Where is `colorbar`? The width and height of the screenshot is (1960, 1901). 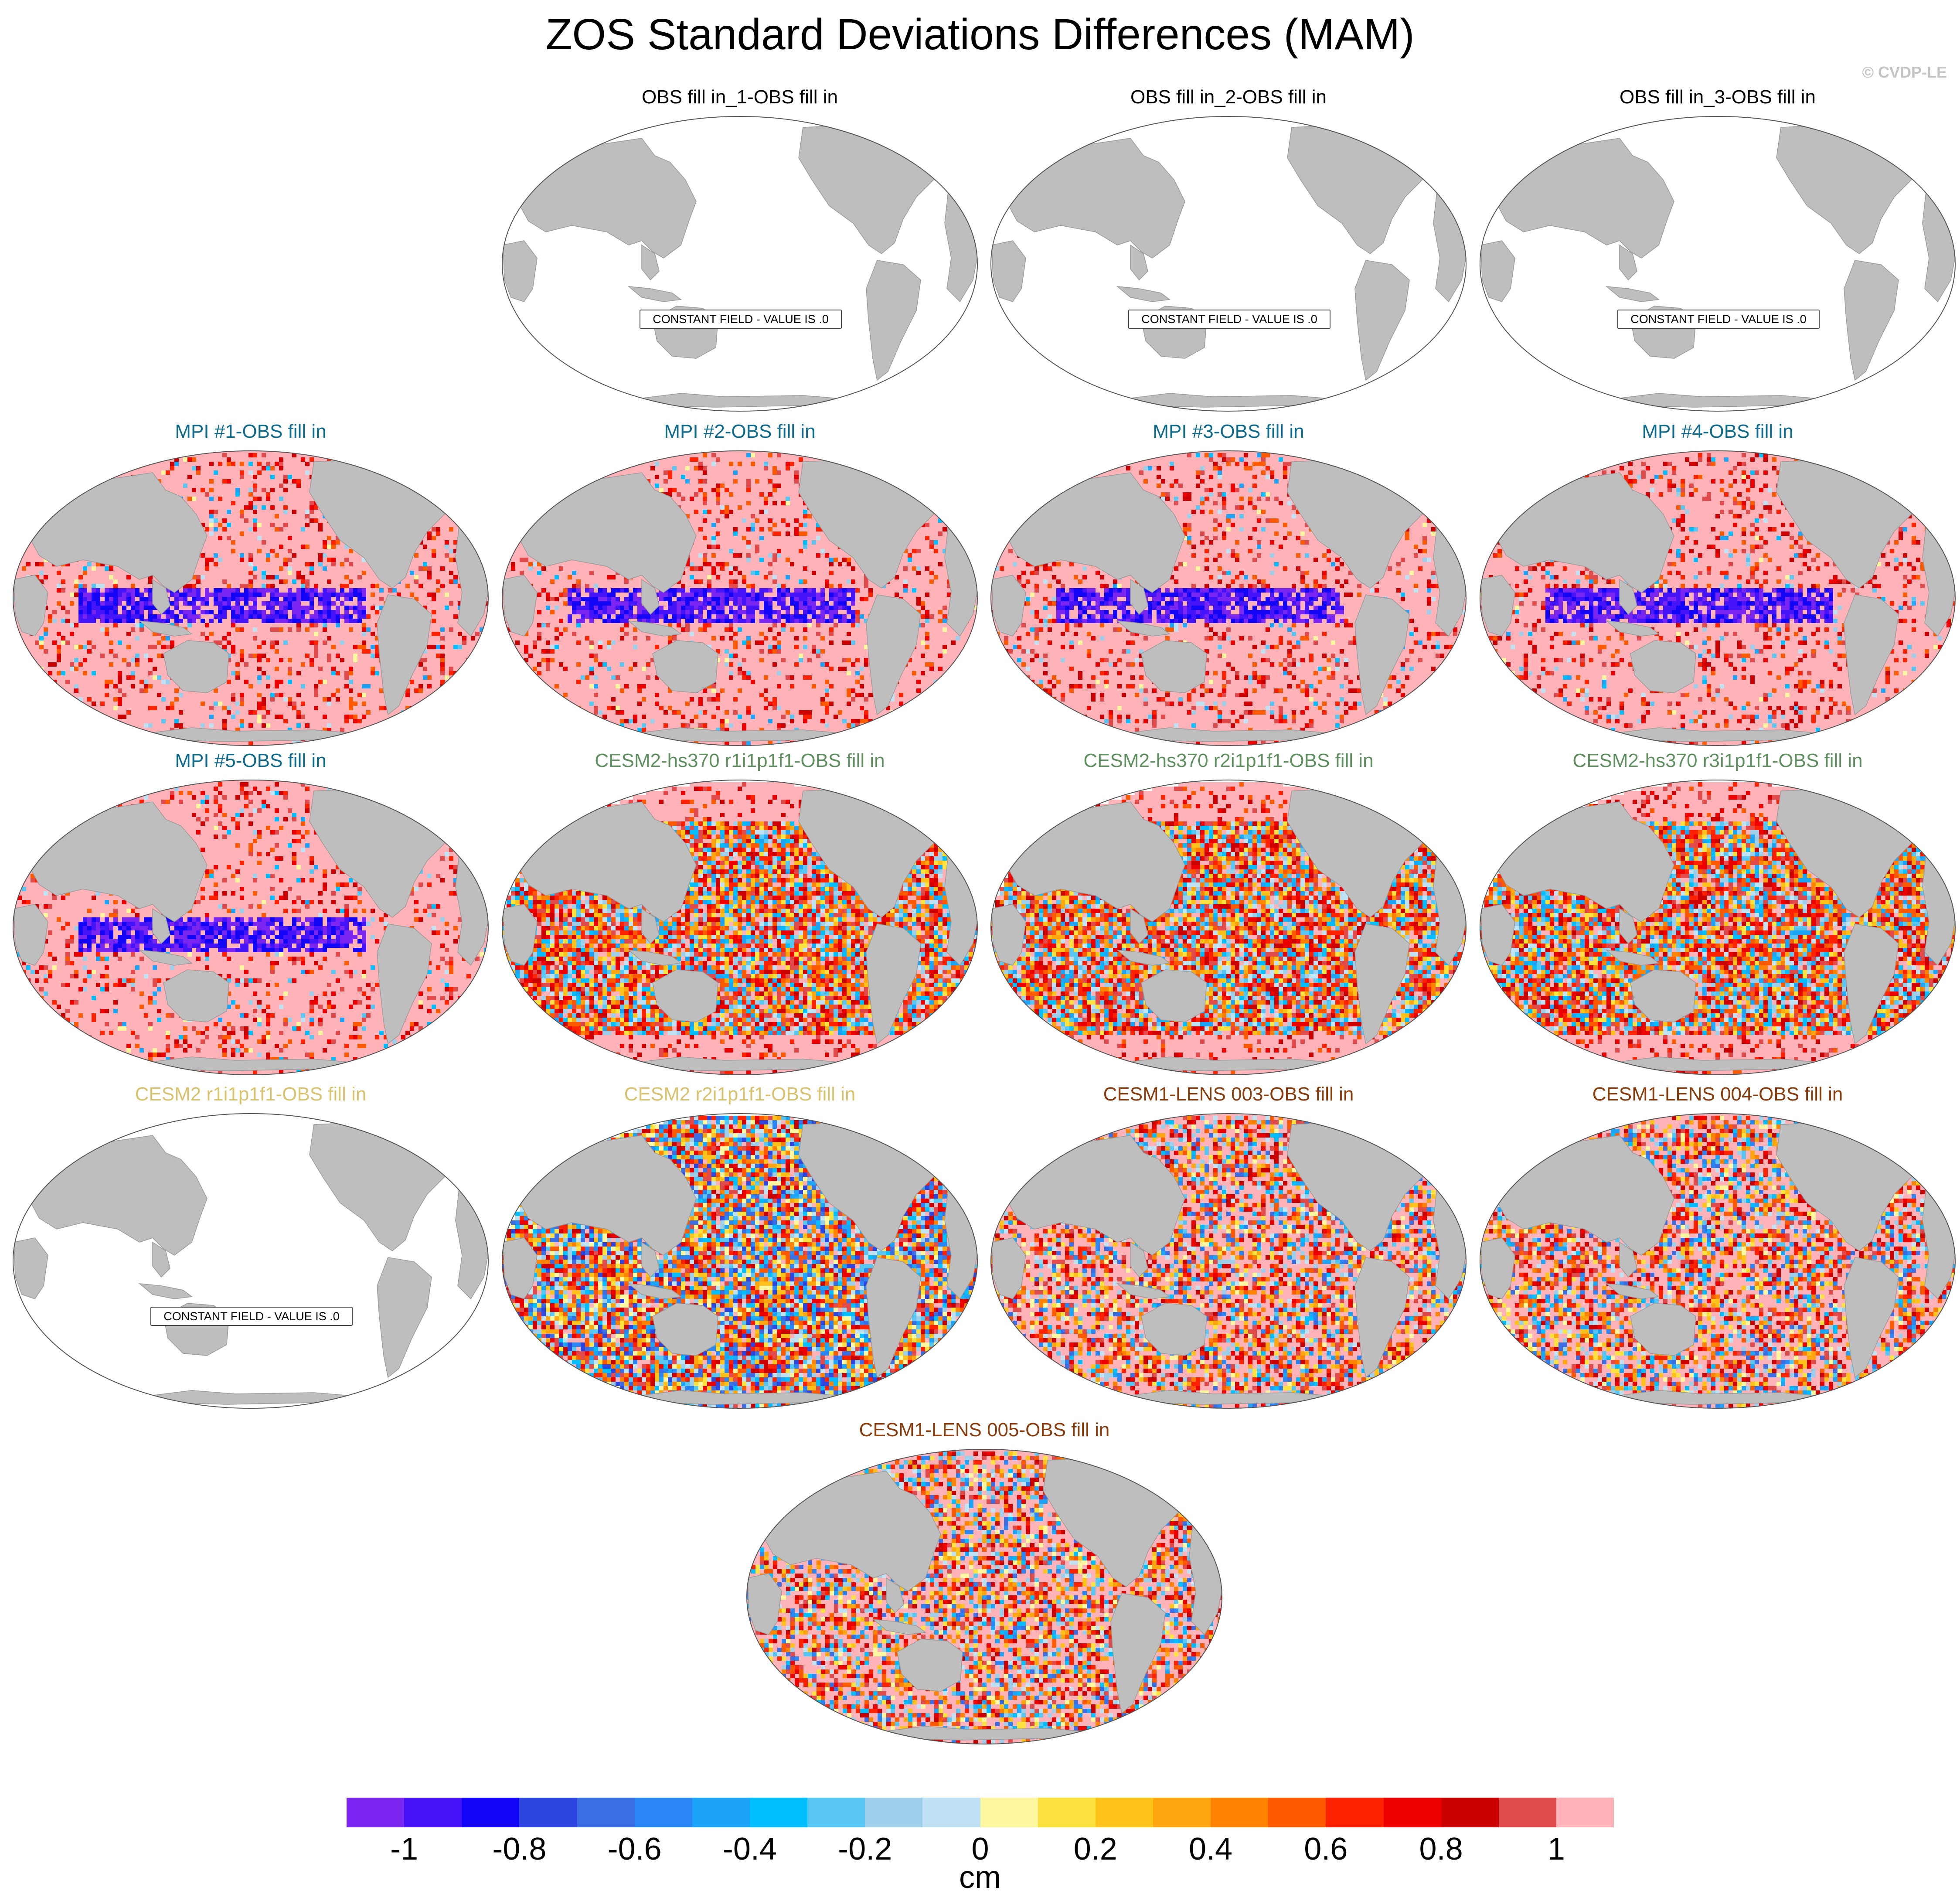 colorbar is located at coordinates (980, 1812).